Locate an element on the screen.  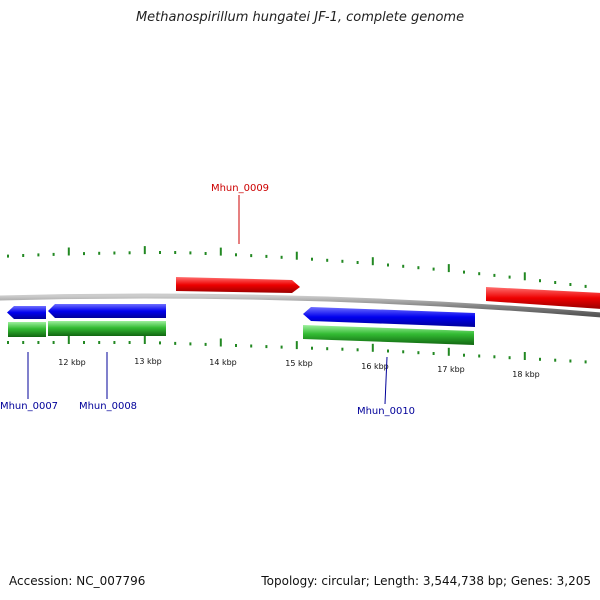
scale-label-15kbp: 15 kbp is located at coordinates (299, 363).